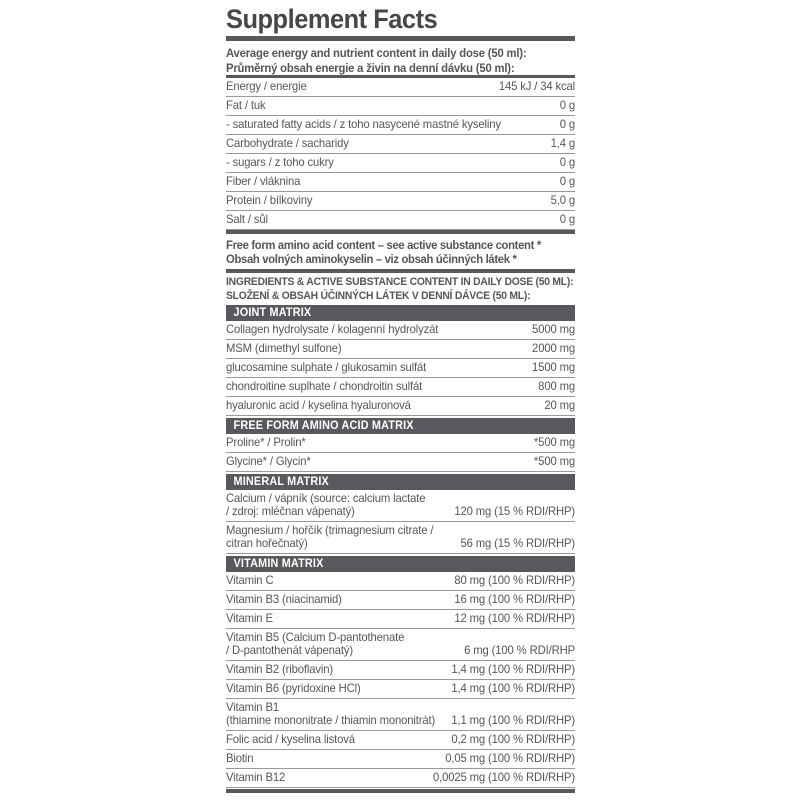 The width and height of the screenshot is (800, 800). I want to click on row-value: 5000 mg, so click(553, 329).